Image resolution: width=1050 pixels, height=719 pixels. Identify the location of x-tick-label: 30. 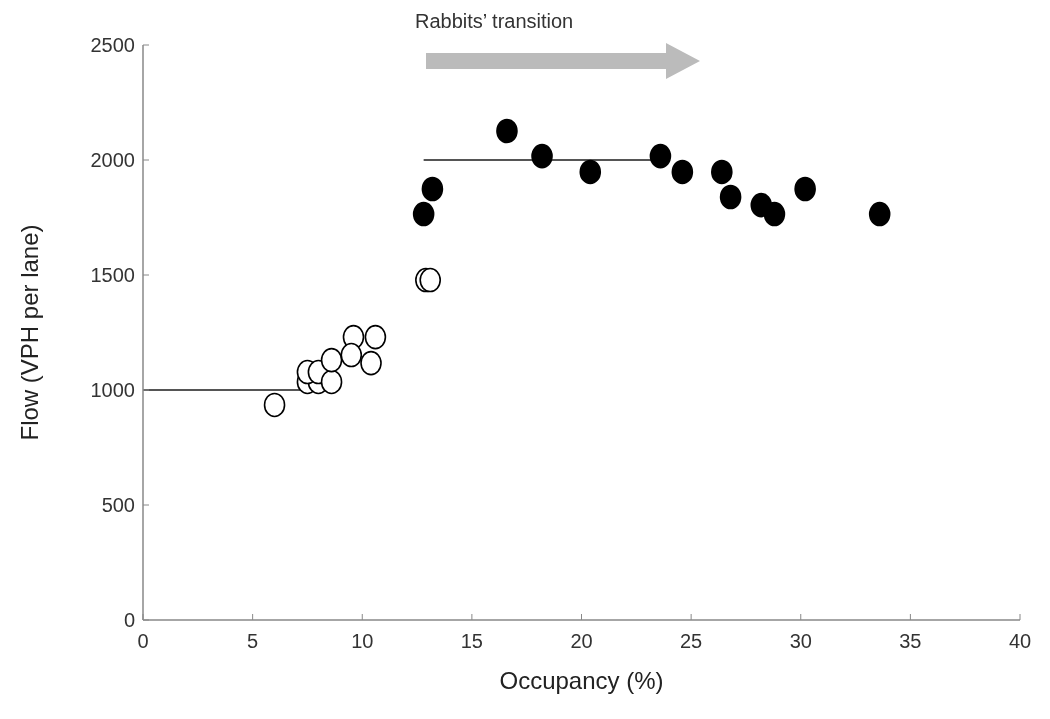
(800, 641).